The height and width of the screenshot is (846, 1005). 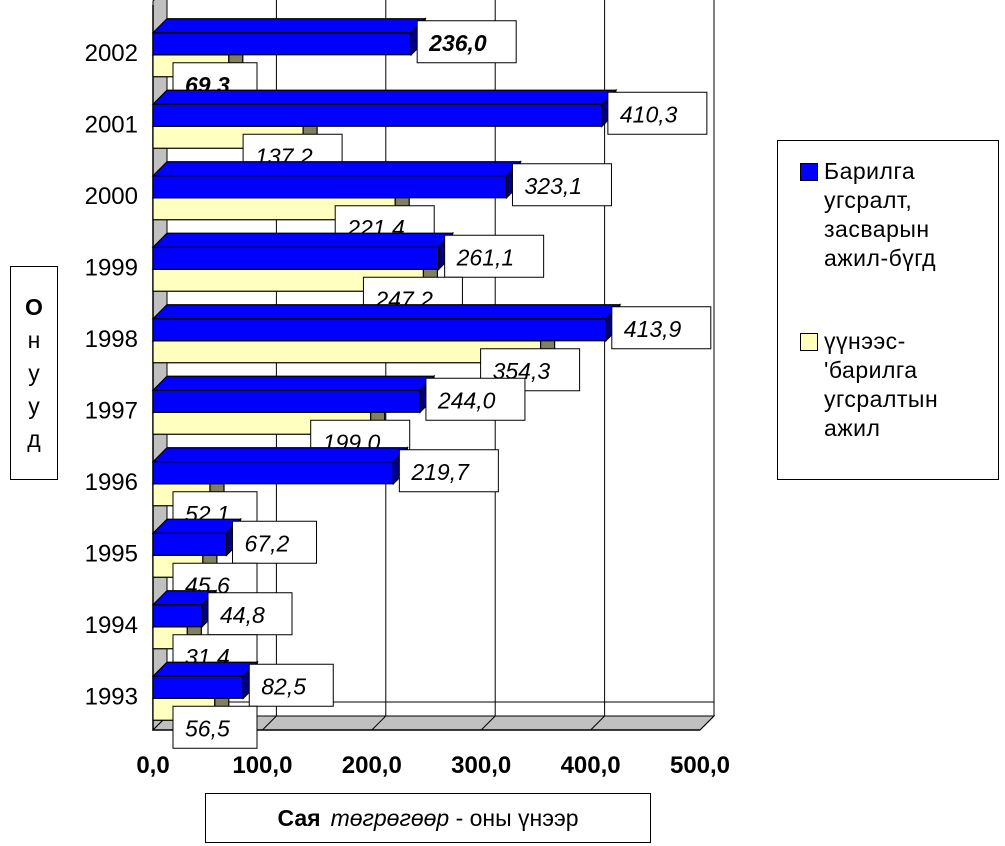 What do you see at coordinates (111, 482) in the screenshot?
I see `y-tick-label: 1996` at bounding box center [111, 482].